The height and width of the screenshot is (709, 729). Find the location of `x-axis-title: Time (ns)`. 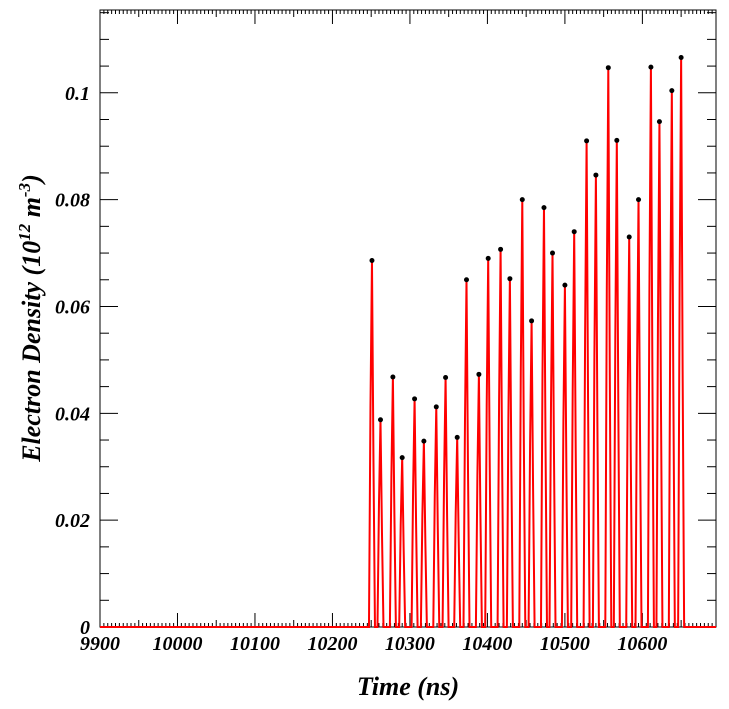

x-axis-title: Time (ns) is located at coordinates (408, 686).